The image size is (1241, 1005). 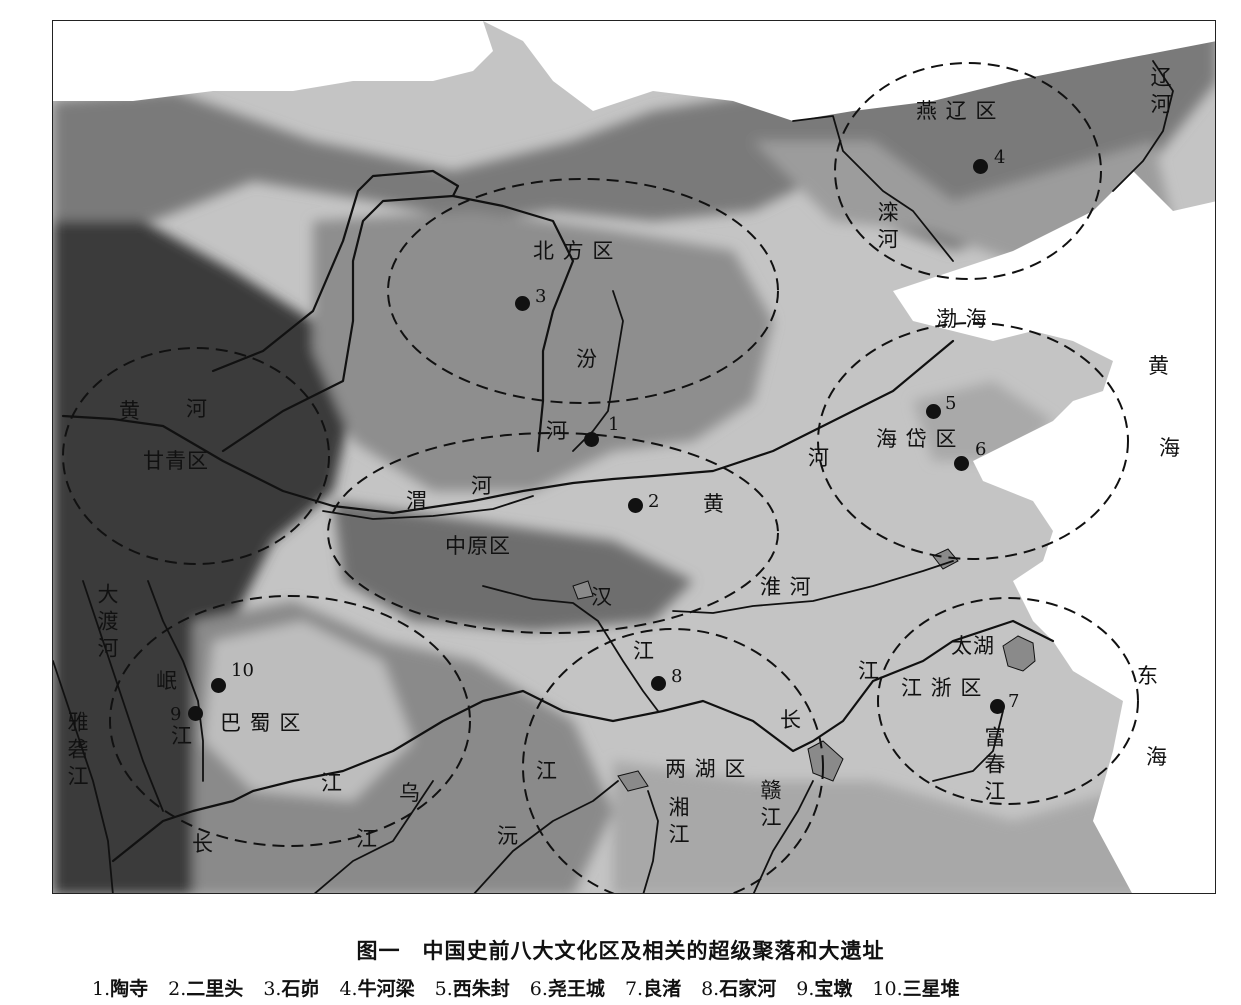 What do you see at coordinates (813, 587) in the screenshot?
I see `huai-river` at bounding box center [813, 587].